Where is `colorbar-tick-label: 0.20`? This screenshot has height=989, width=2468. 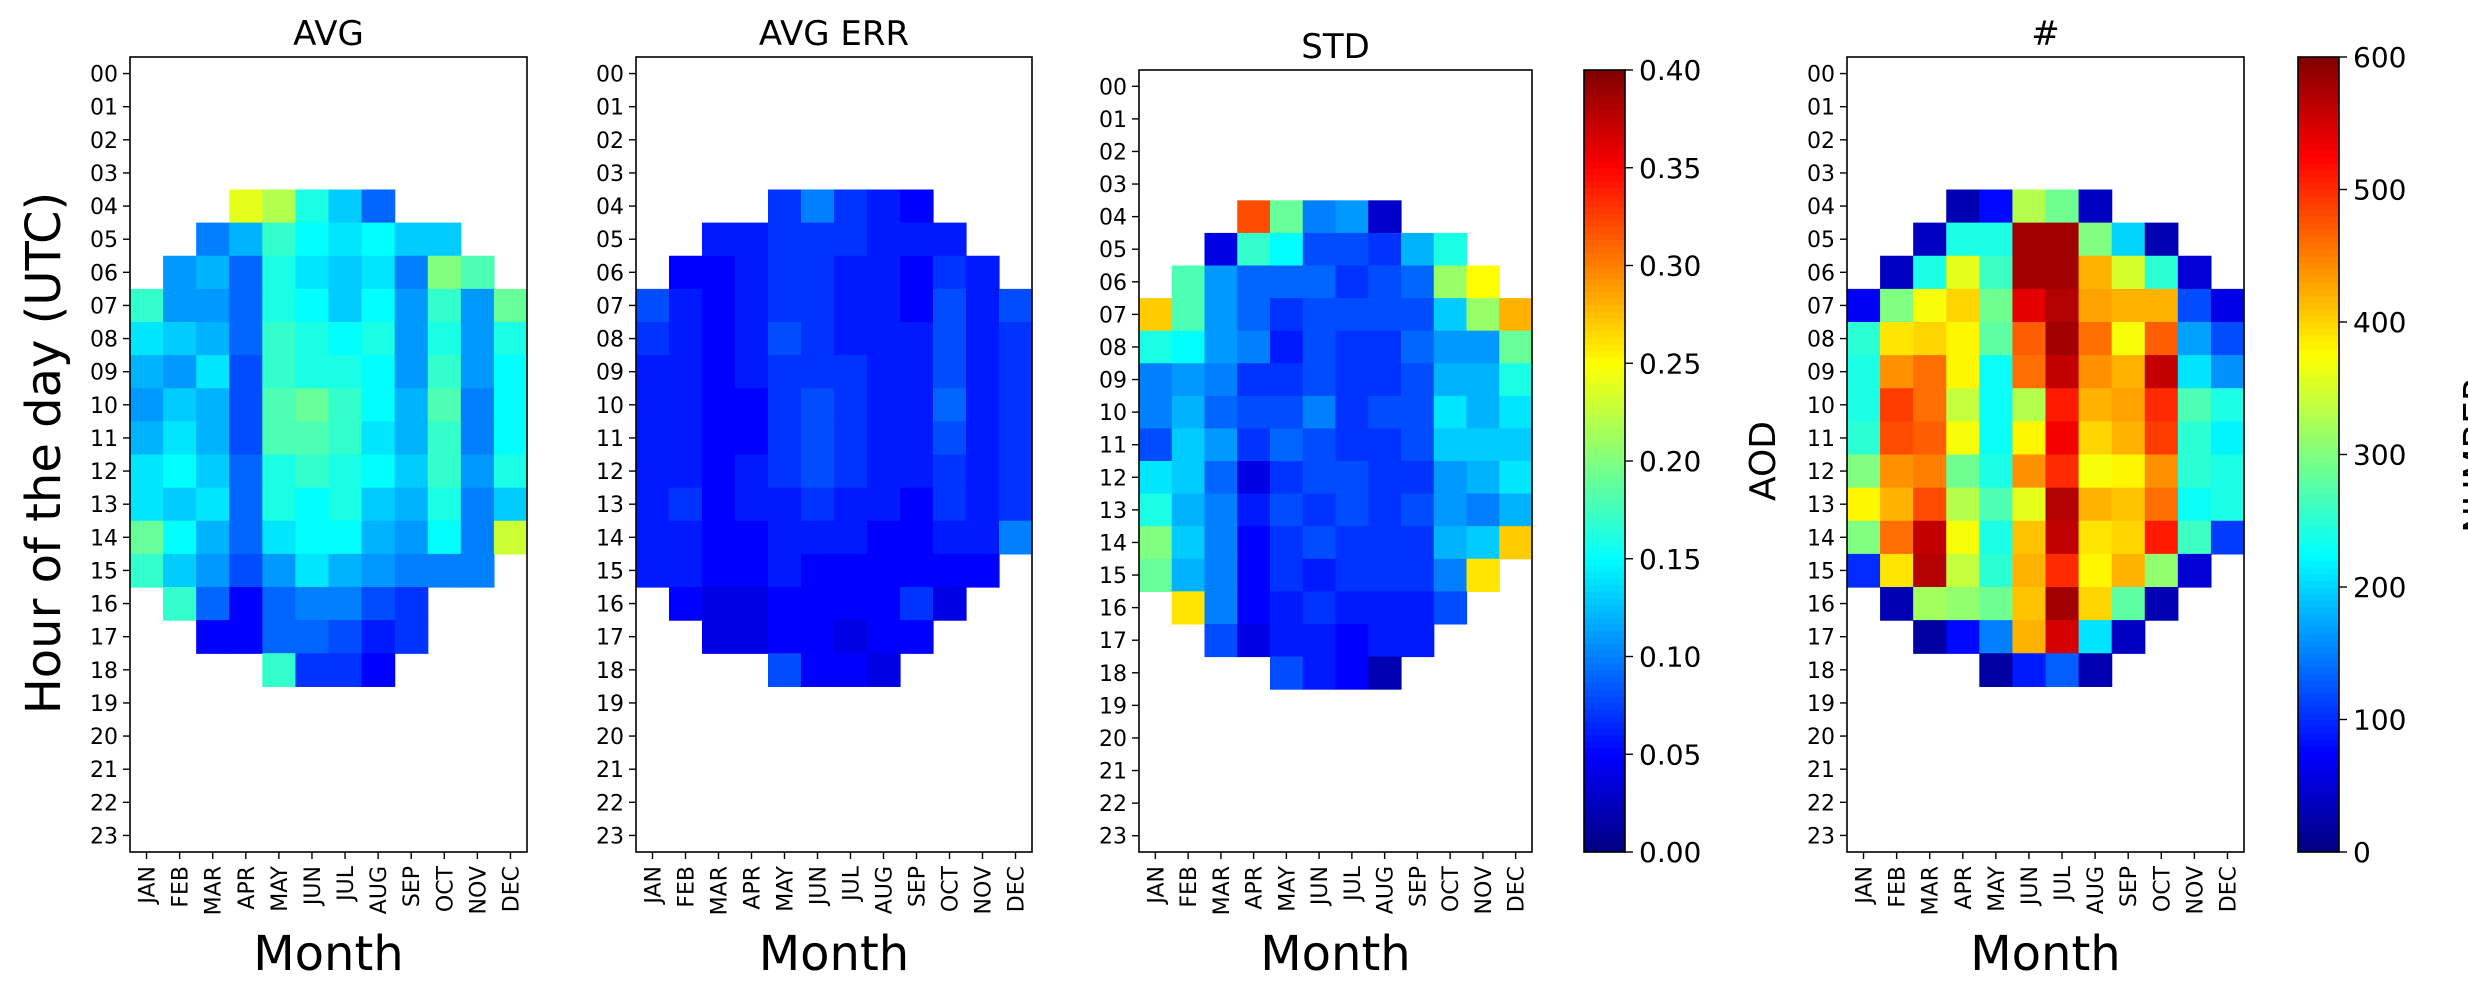 colorbar-tick-label: 0.20 is located at coordinates (1670, 461).